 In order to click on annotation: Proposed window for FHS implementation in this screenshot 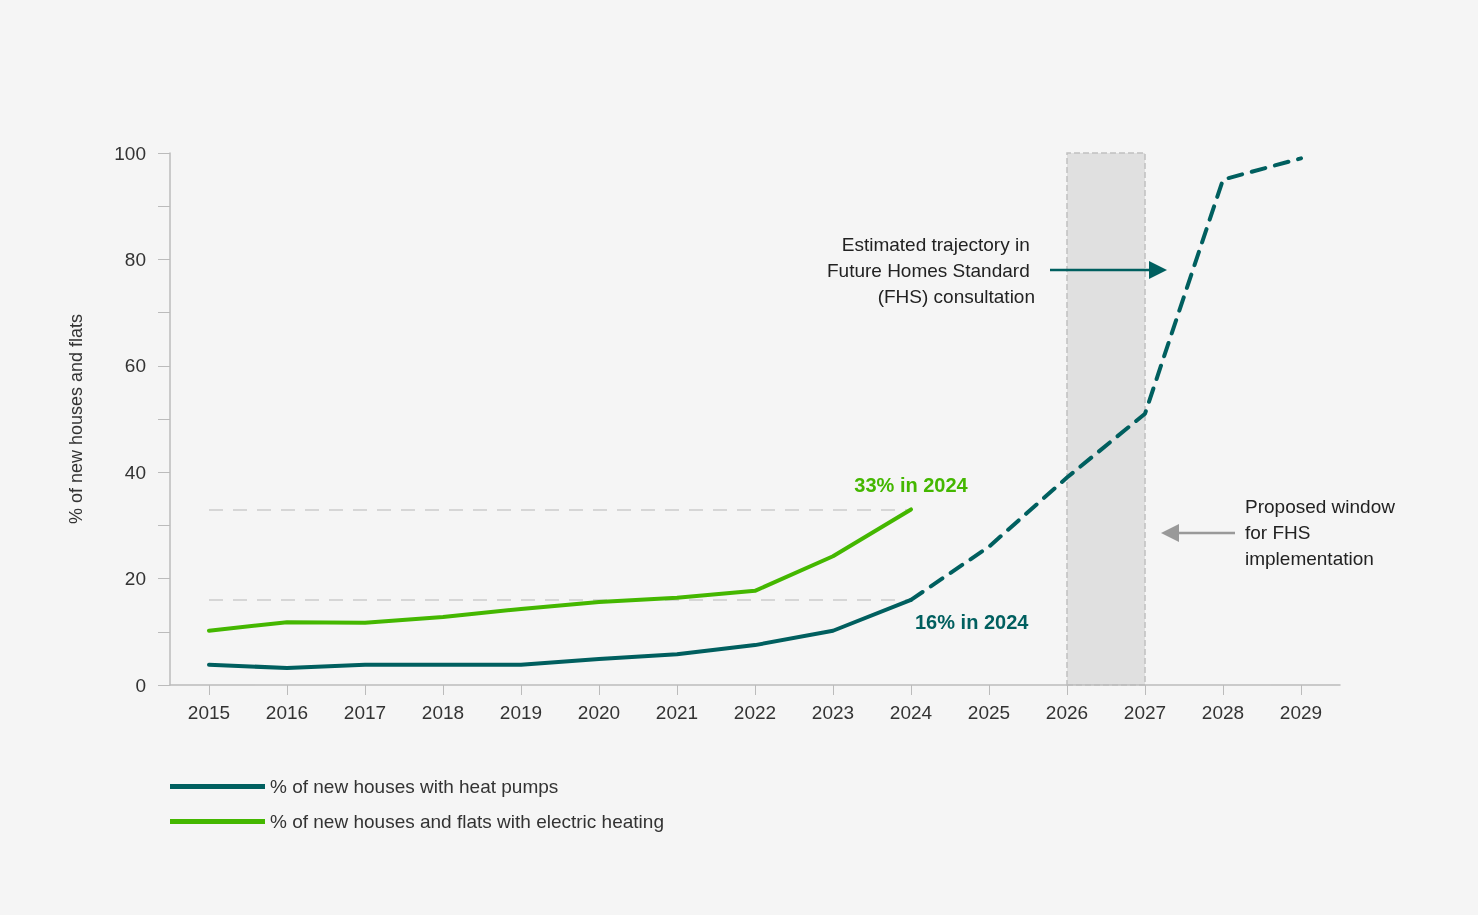, I will do `click(1320, 533)`.